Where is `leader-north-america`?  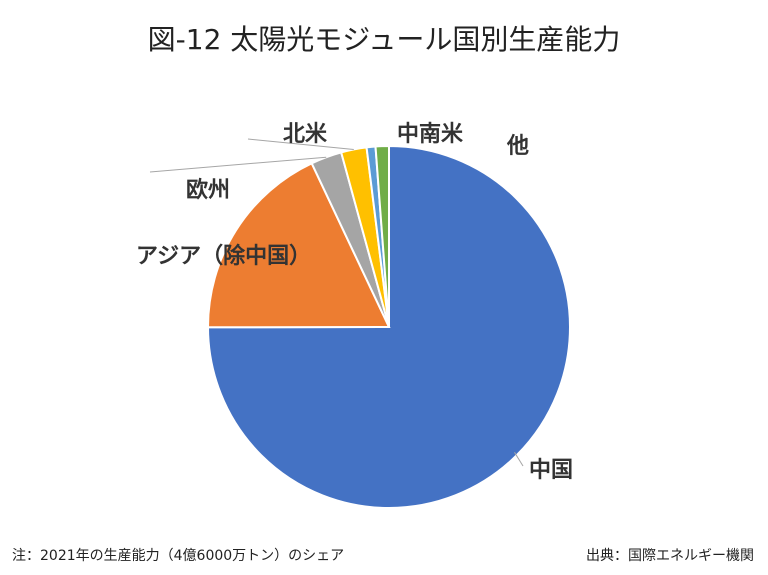
leader-north-america is located at coordinates (300, 144).